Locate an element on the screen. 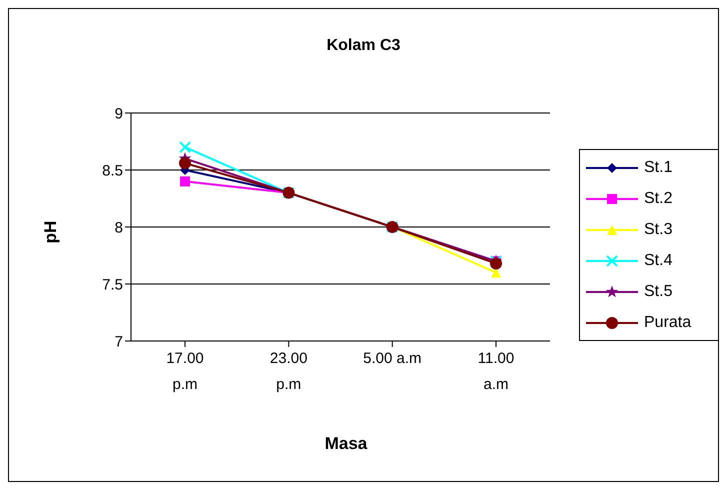  legend-label: St.1 is located at coordinates (658, 167).